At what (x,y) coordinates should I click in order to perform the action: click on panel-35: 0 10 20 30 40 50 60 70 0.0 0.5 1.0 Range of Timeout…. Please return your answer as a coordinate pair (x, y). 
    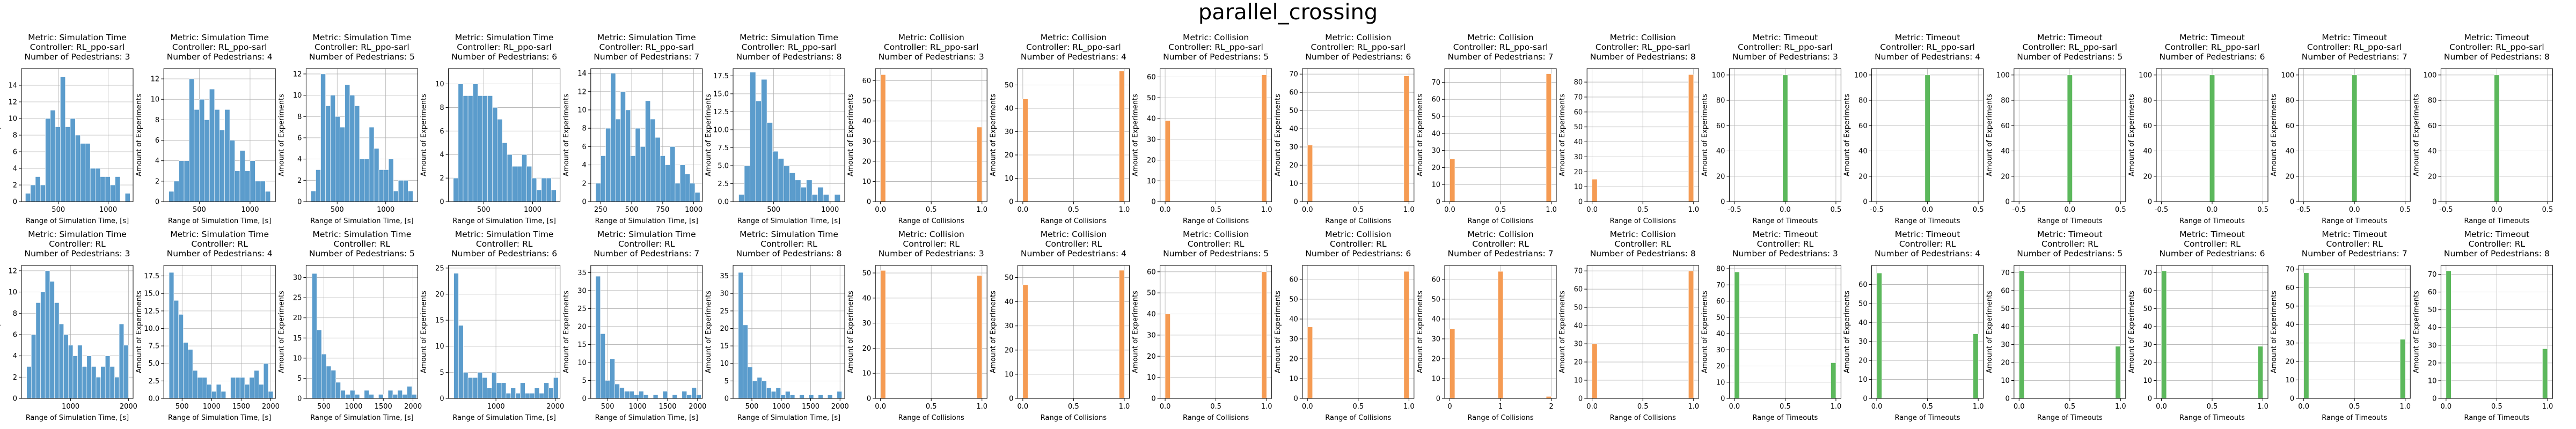
    Looking at the image, I should click on (2340, 326).